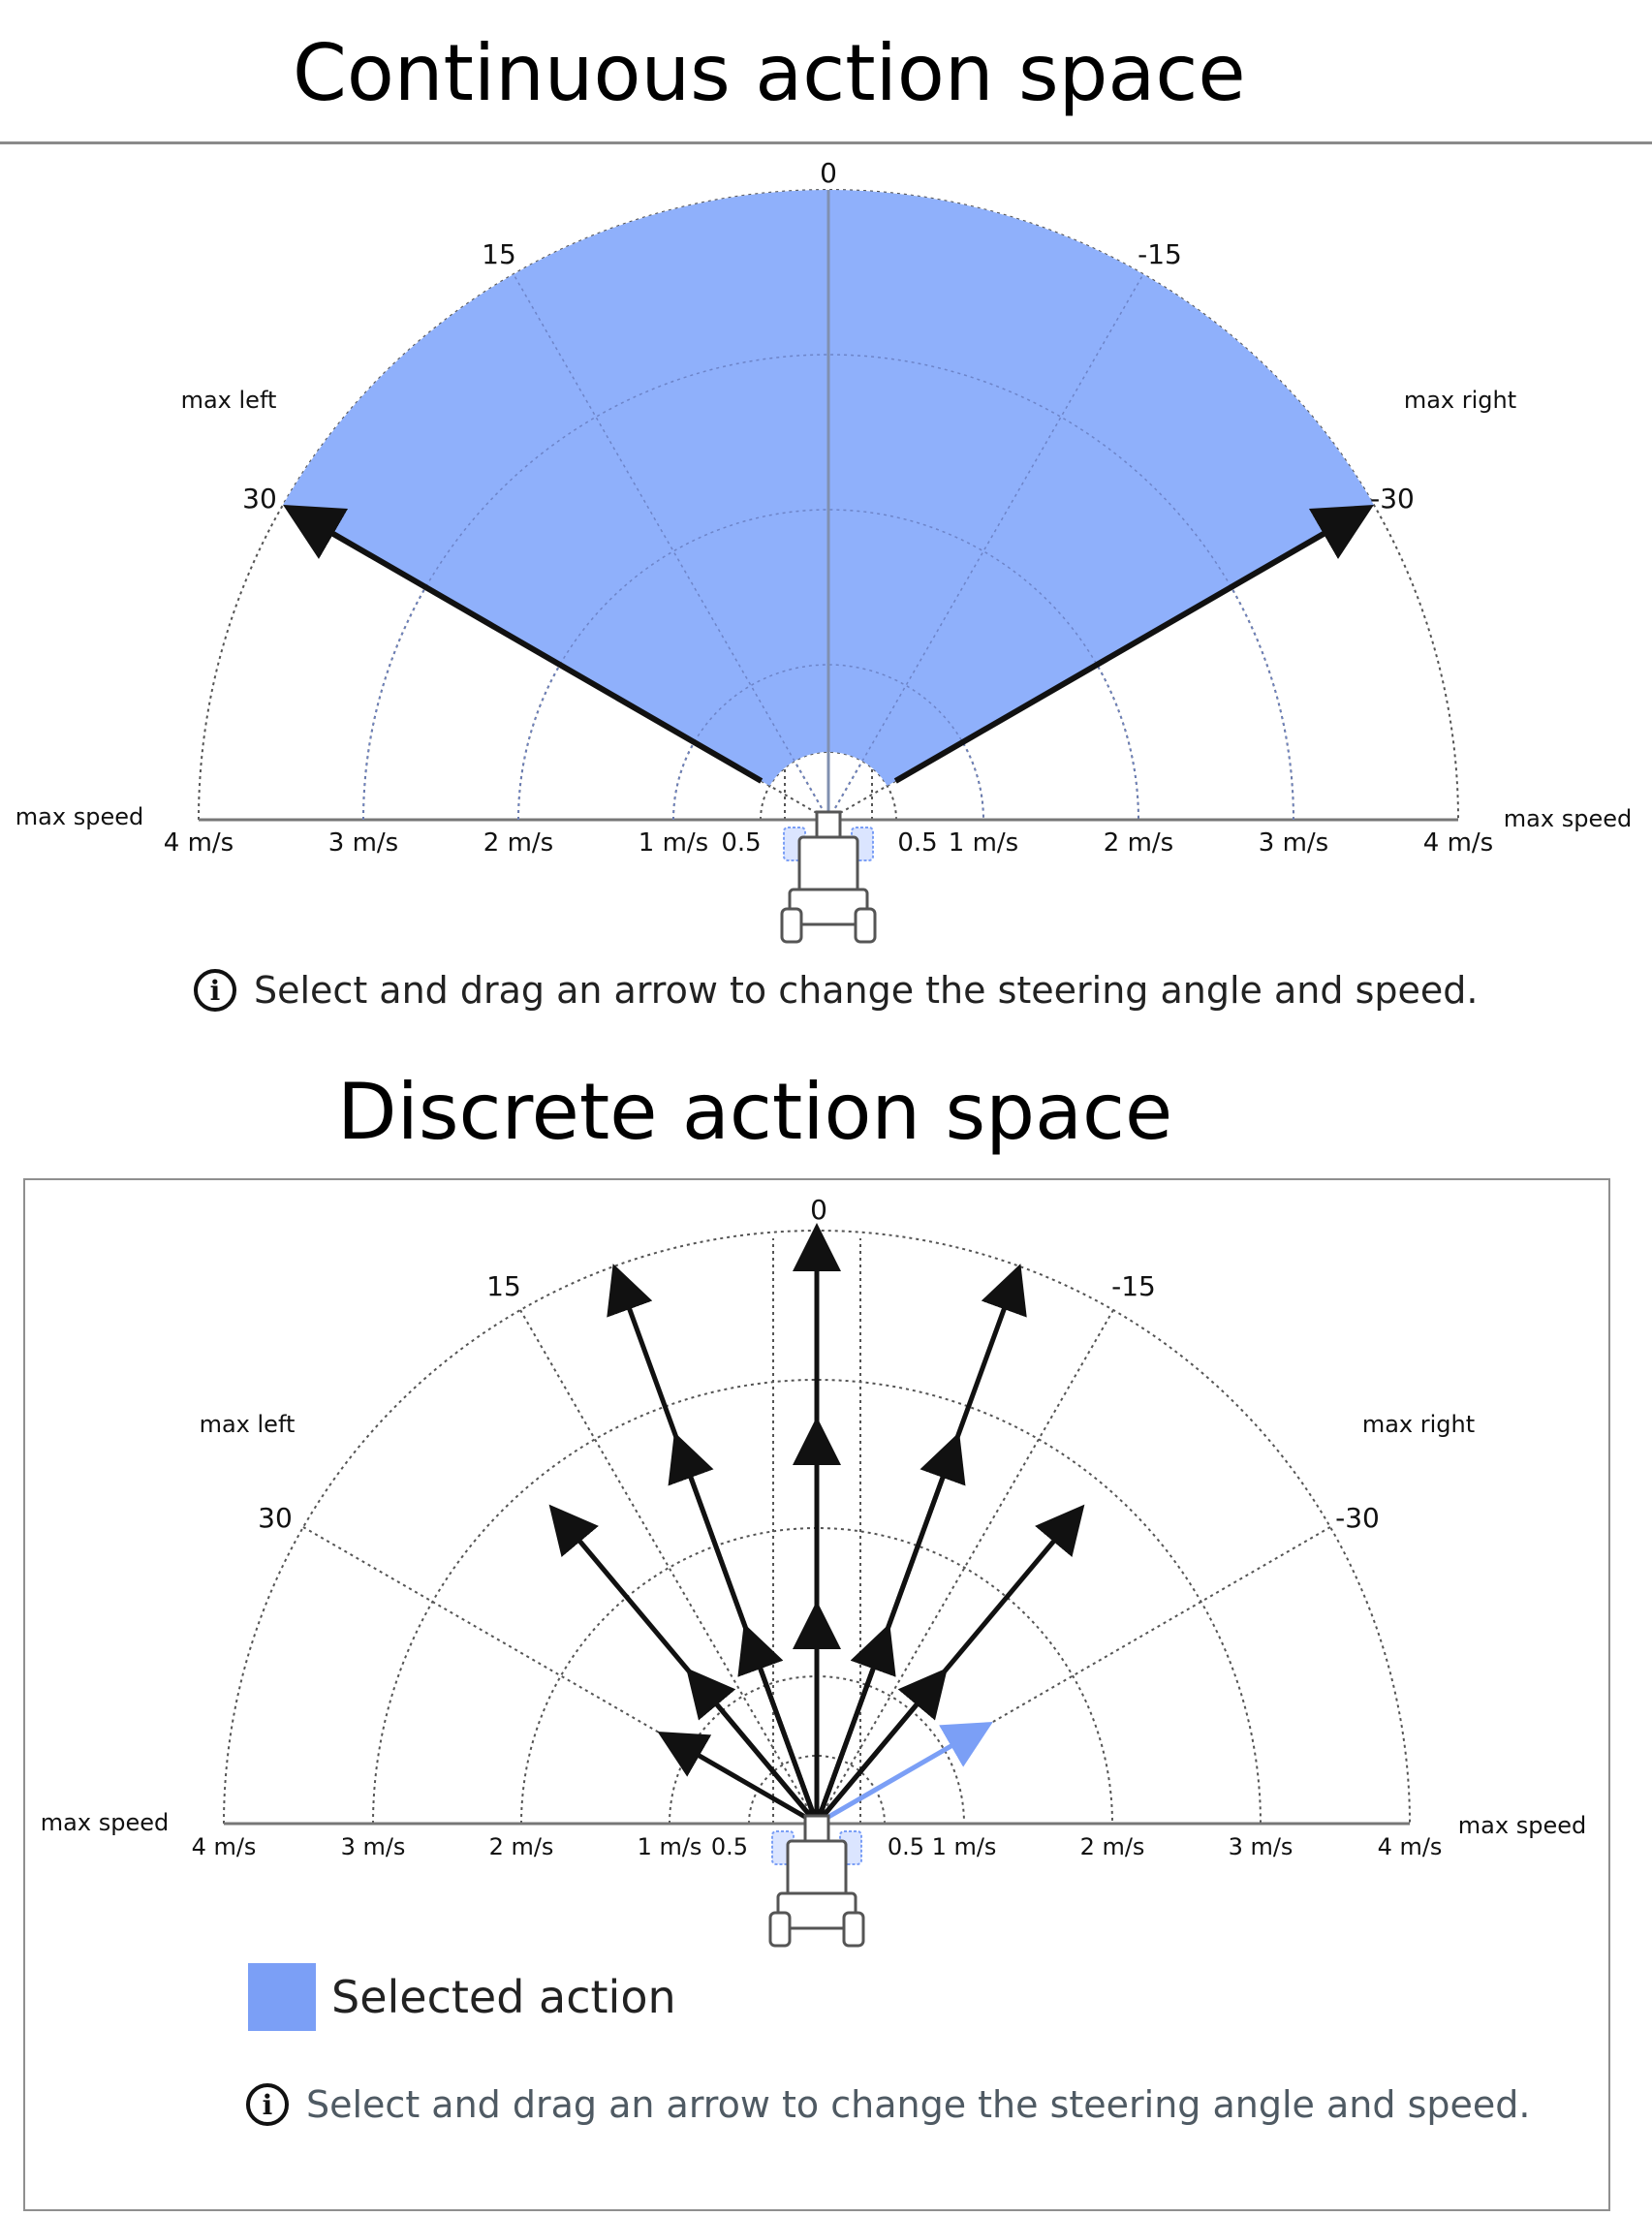 This screenshot has height=2217, width=1652. What do you see at coordinates (826, 142) in the screenshot?
I see `title-divider` at bounding box center [826, 142].